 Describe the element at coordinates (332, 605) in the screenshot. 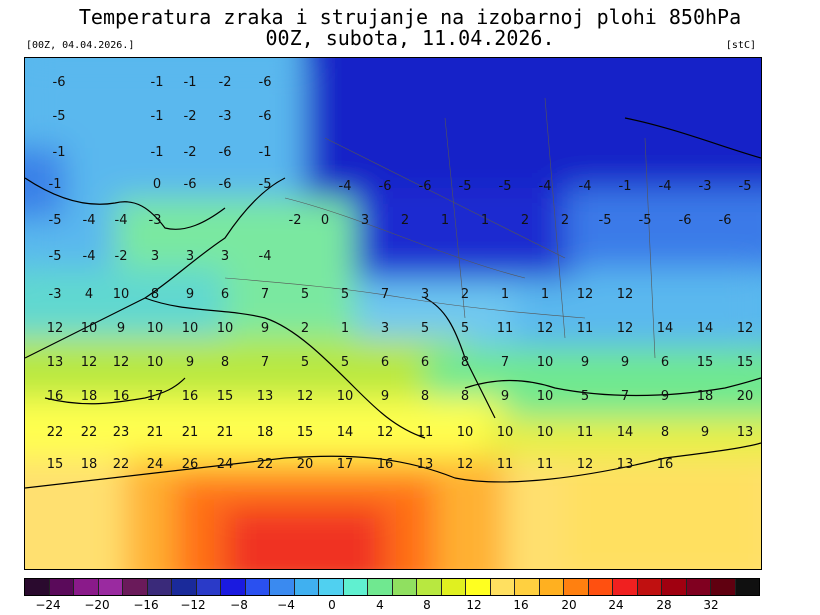

I see `color-scale-tick-label: 0` at that location.